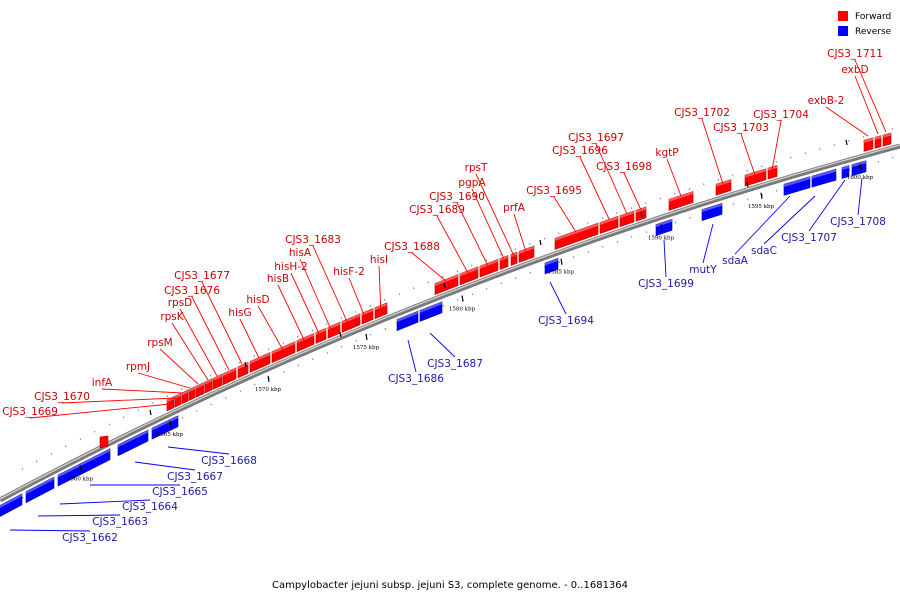 The width and height of the screenshot is (900, 600). I want to click on gene-label-forward: CJS3_1677, so click(202, 276).